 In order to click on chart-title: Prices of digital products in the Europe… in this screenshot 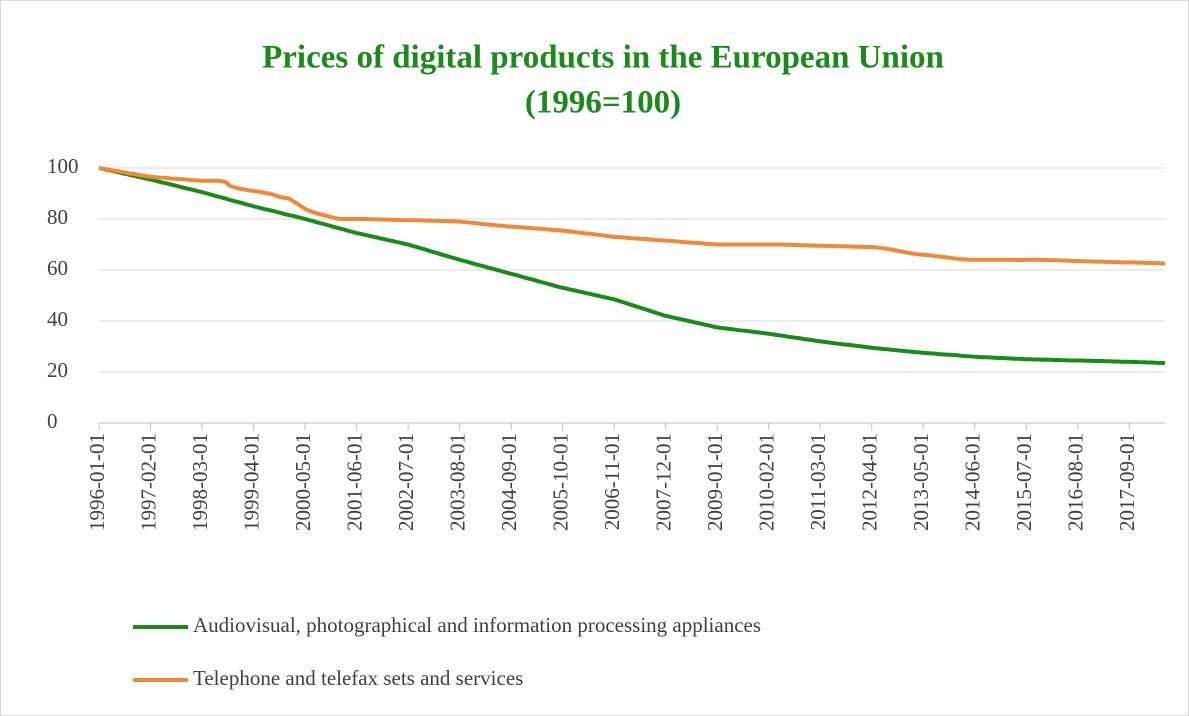, I will do `click(603, 58)`.